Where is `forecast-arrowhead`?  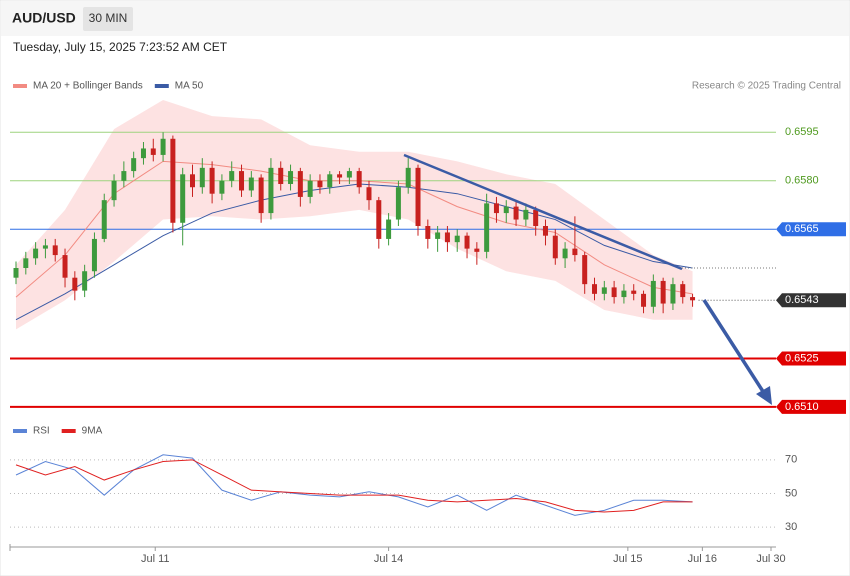
forecast-arrowhead is located at coordinates (764, 395).